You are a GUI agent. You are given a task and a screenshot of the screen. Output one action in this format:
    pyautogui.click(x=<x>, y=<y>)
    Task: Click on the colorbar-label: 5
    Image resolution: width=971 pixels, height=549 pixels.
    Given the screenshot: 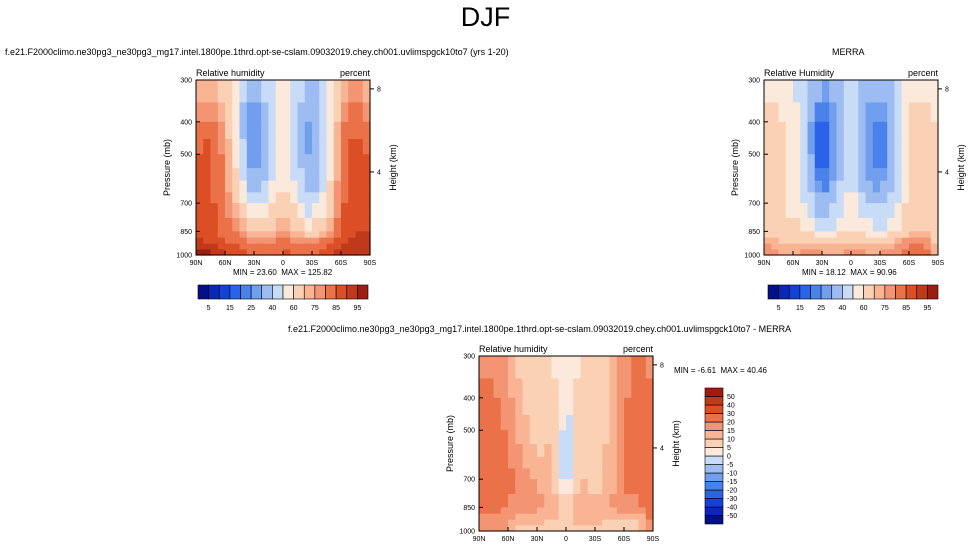 What is the action you would take?
    pyautogui.click(x=779, y=308)
    